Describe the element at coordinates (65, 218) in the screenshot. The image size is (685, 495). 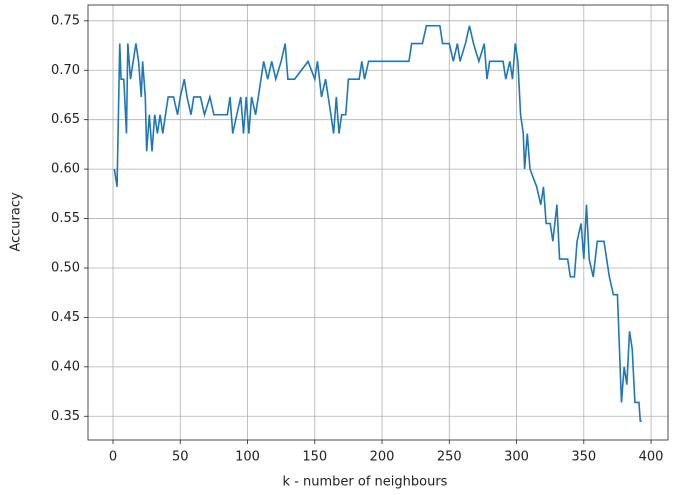
I see `y-tick-label: 0.55` at that location.